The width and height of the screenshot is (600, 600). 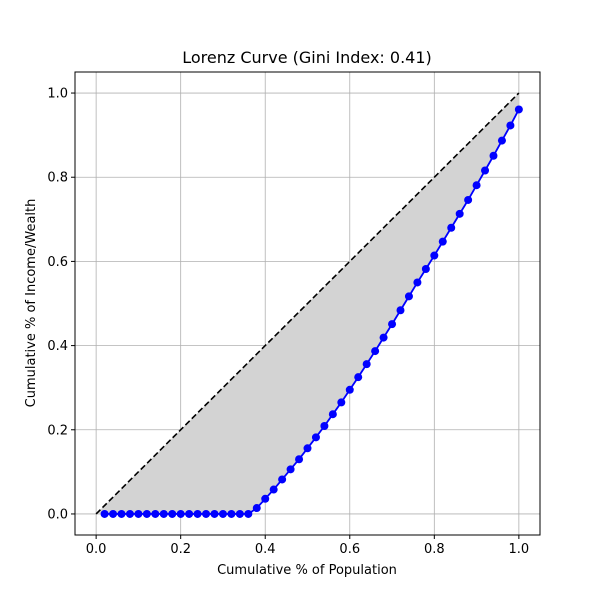 What do you see at coordinates (57, 262) in the screenshot?
I see `y-tick-label: 0.6` at bounding box center [57, 262].